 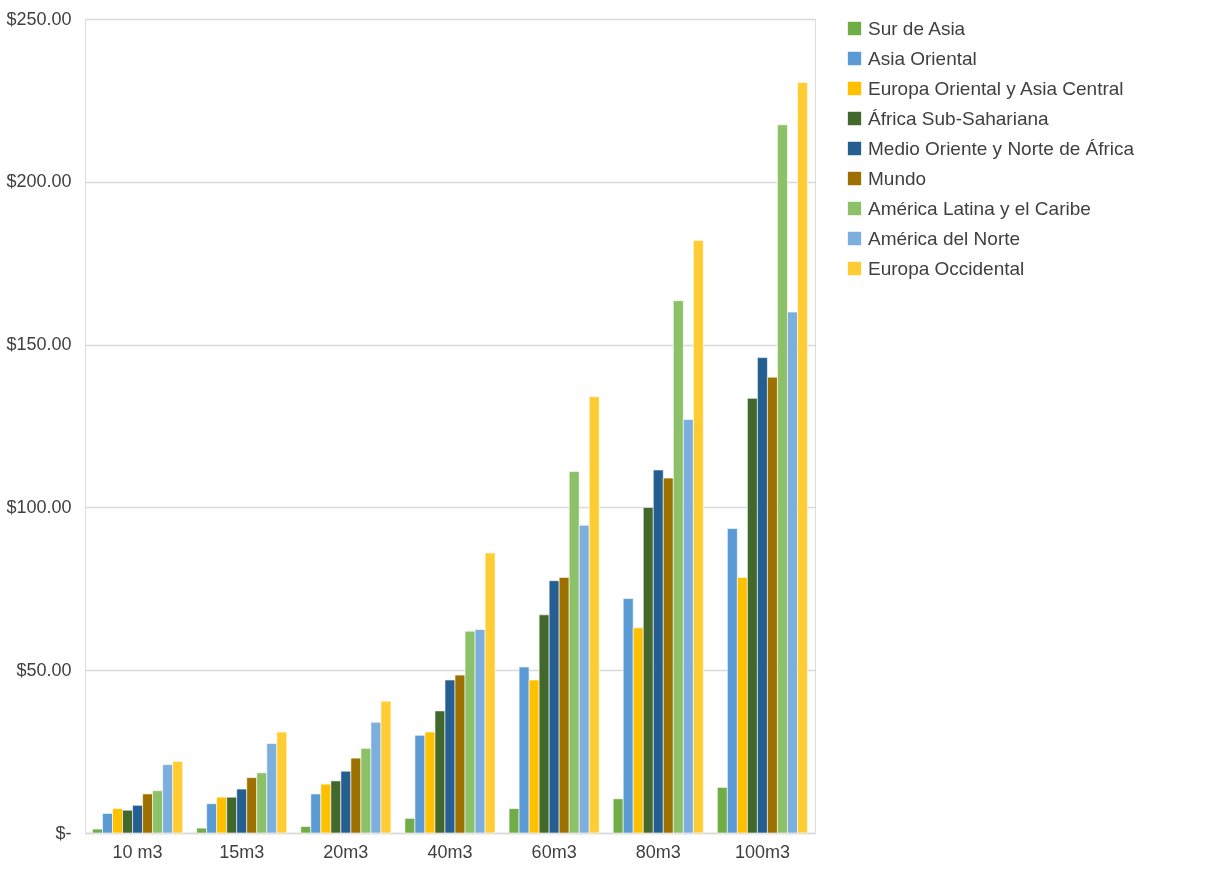 I want to click on legend-label: Mundo, so click(x=897, y=178).